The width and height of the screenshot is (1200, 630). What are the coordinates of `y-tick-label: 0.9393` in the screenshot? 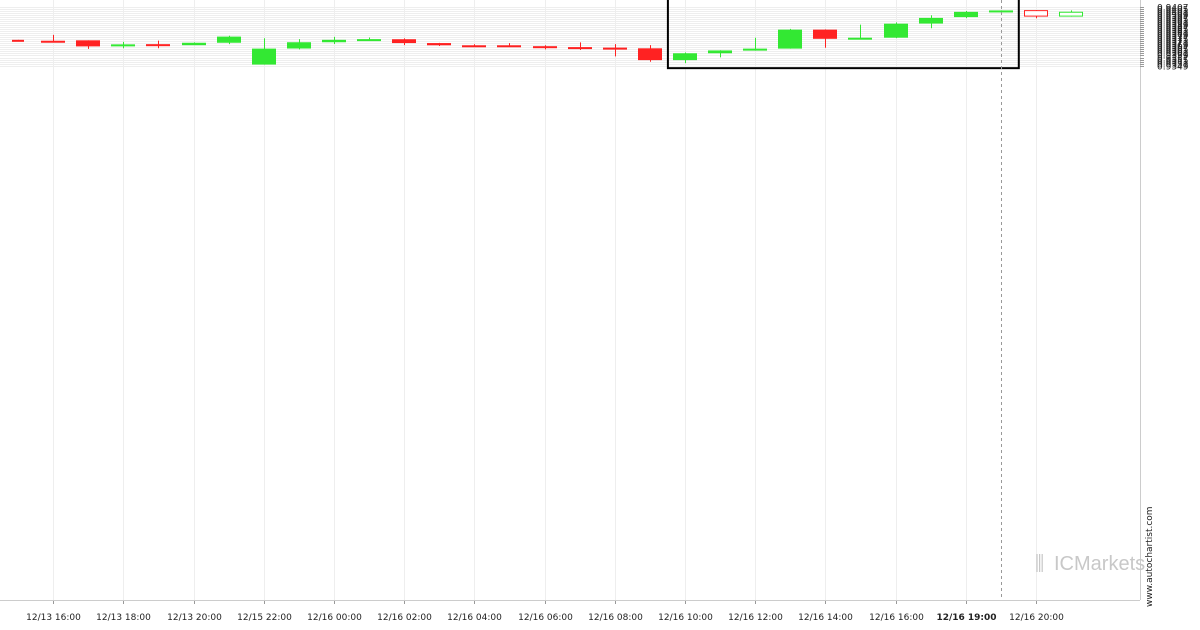 It's located at (1173, 23).